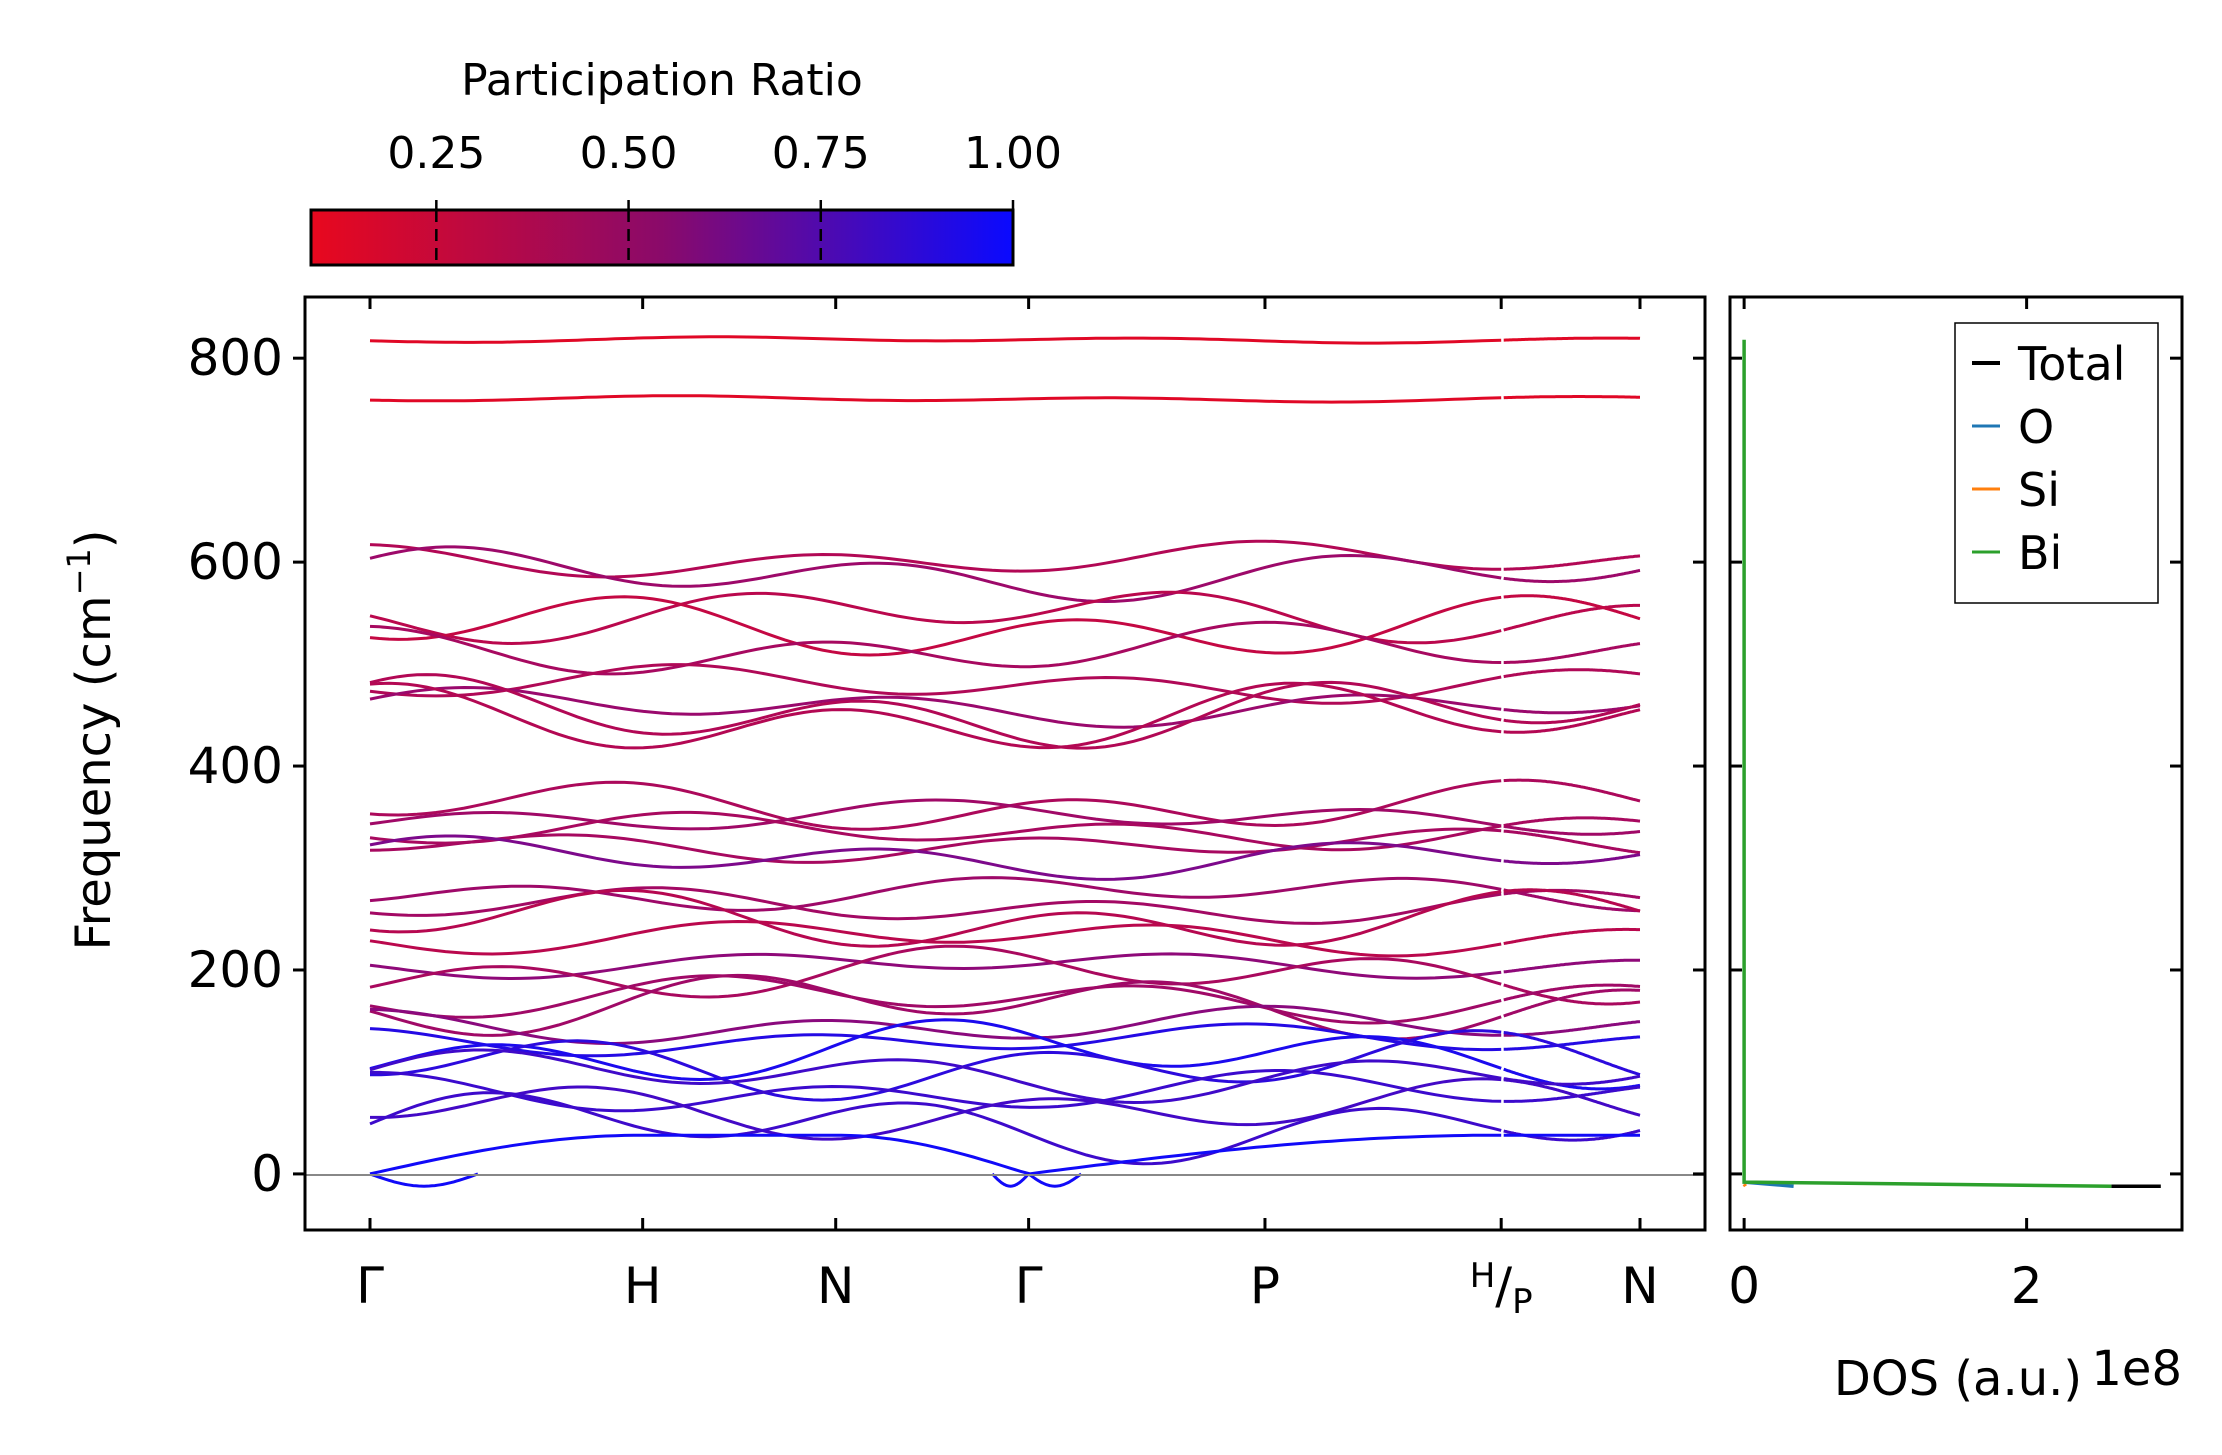 The height and width of the screenshot is (1455, 2222). I want to click on y-tick-label: 0, so click(267, 1174).